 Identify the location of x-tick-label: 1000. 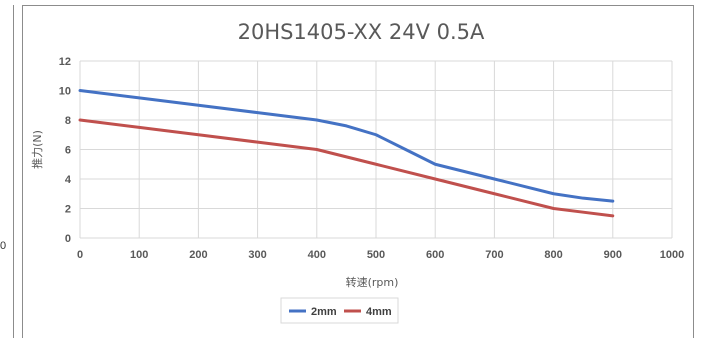
(672, 255).